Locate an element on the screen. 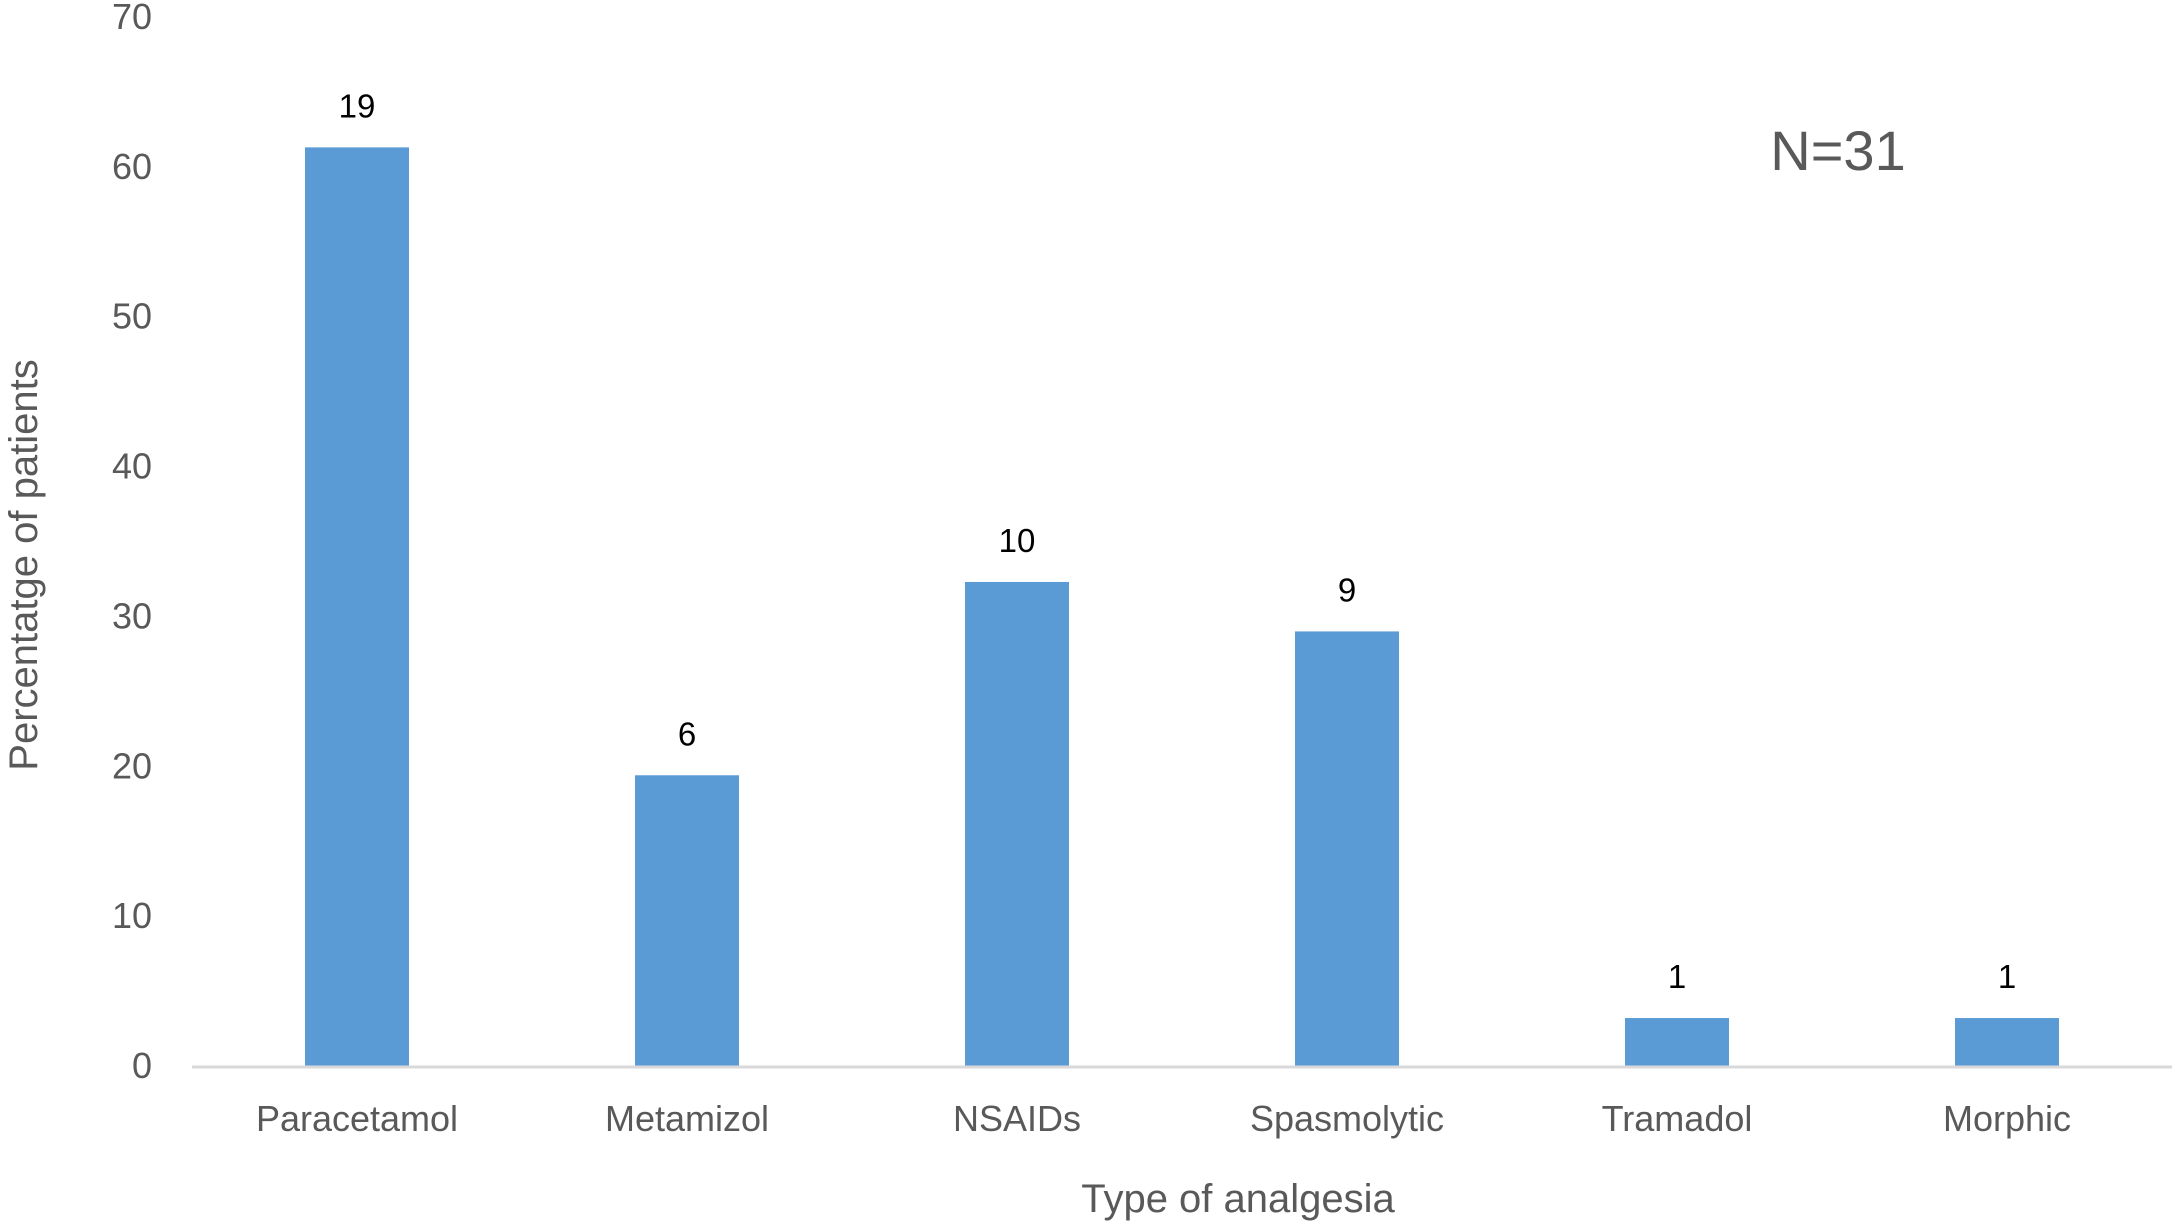 The image size is (2175, 1228). bar-tramadol is located at coordinates (1677, 1042).